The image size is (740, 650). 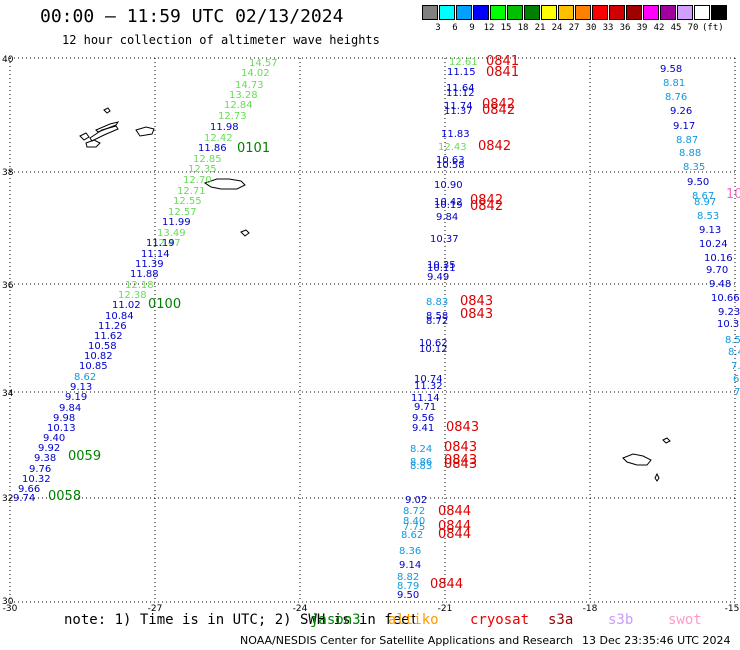 What do you see at coordinates (725, 298) in the screenshot?
I see `wave-height-value: 10.66` at bounding box center [725, 298].